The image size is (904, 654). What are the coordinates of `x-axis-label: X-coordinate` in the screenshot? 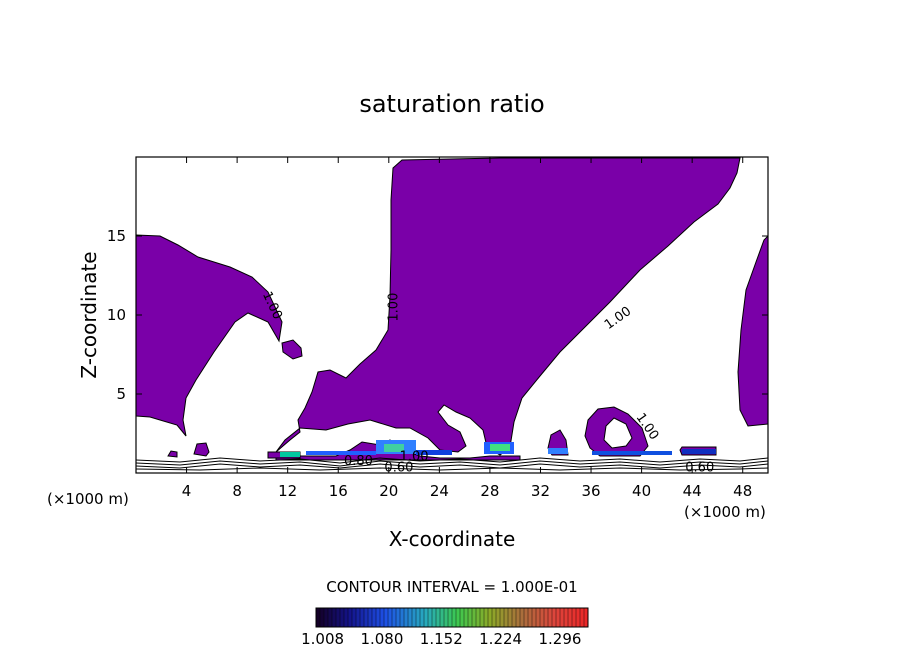 It's located at (452, 539).